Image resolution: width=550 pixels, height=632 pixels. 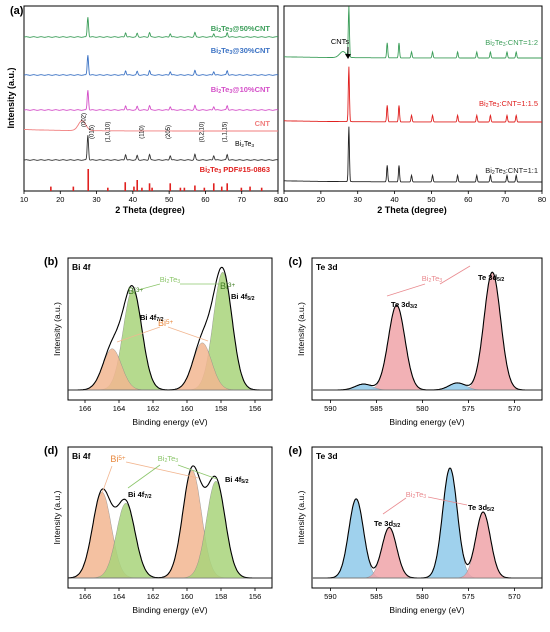 I want to click on series-label: Bi2Te3:CNT=1:2, so click(x=511, y=43).